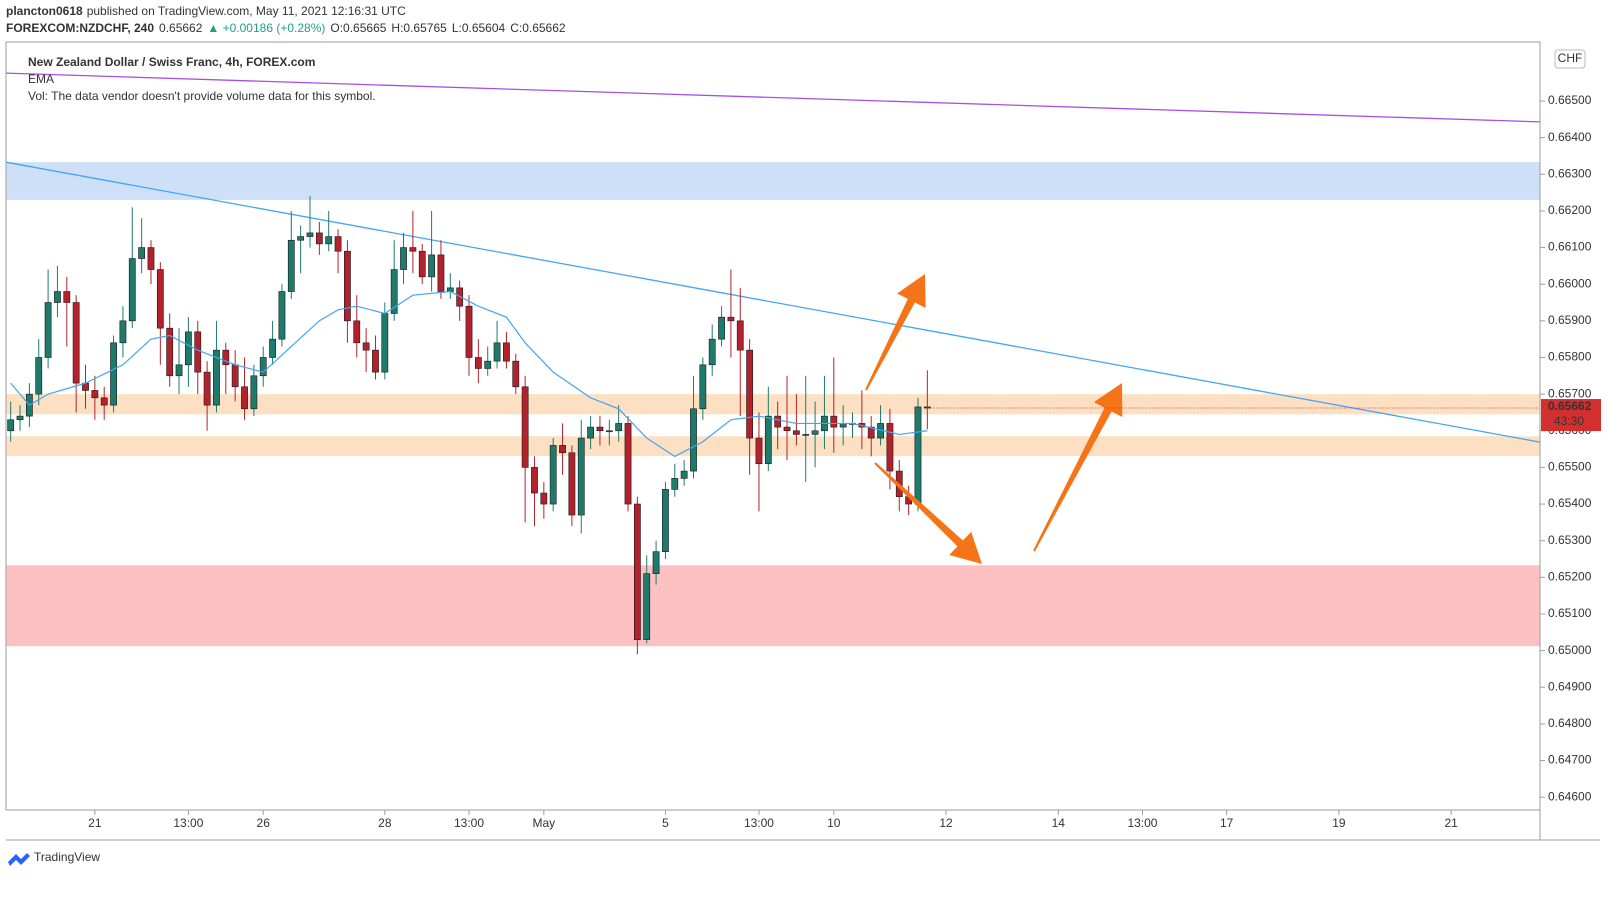  I want to click on y-tick-label: 0.65900, so click(1570, 320).